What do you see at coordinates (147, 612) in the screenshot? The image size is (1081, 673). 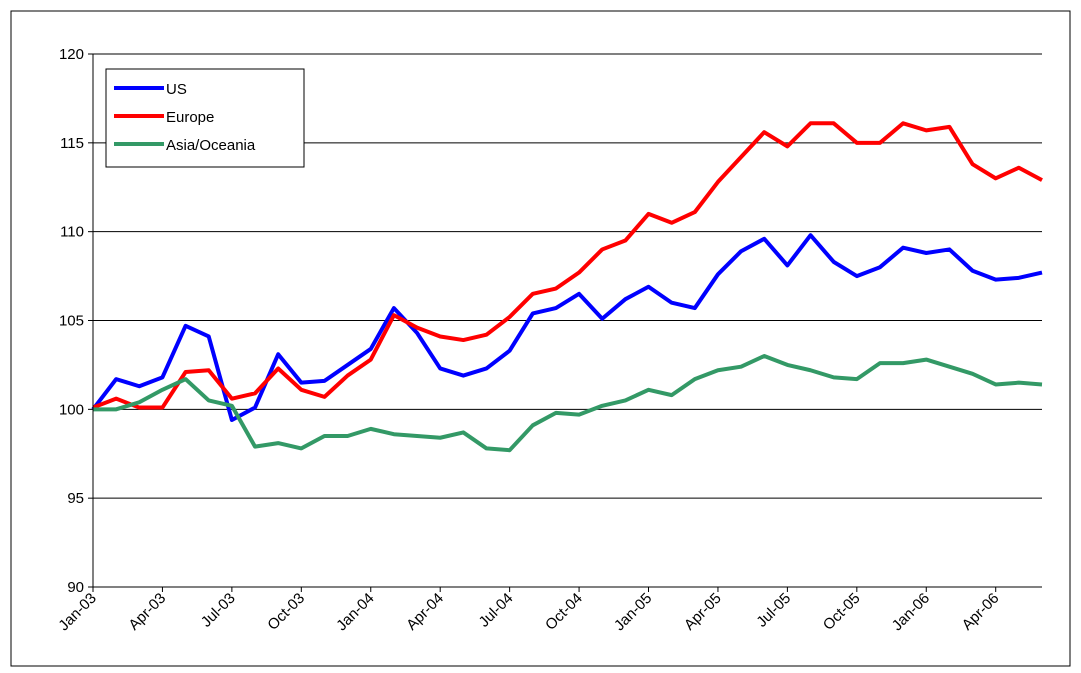 I see `x-tick-label: Apr-03` at bounding box center [147, 612].